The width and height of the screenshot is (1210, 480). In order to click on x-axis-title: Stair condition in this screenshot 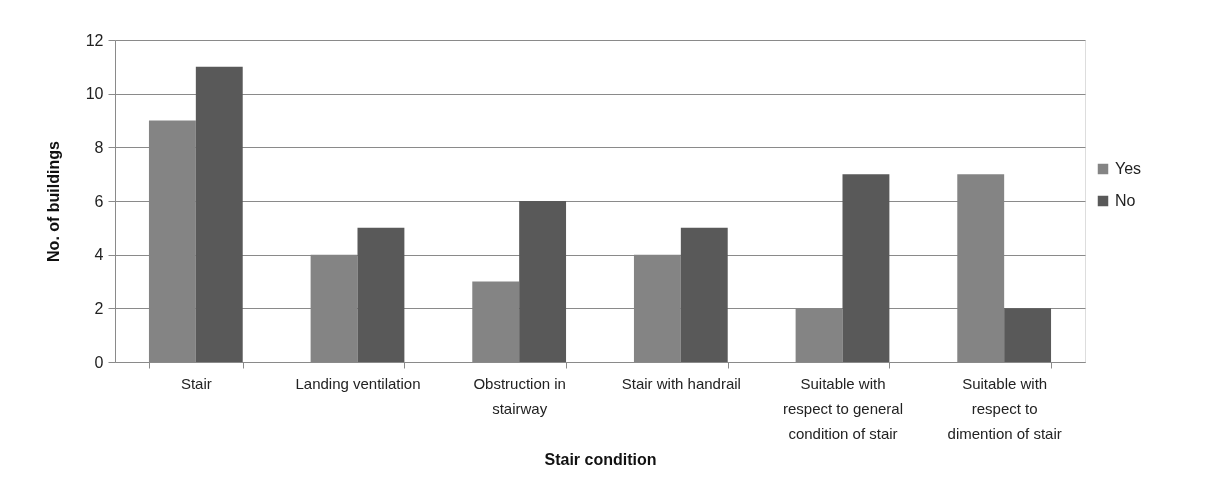, I will do `click(600, 459)`.